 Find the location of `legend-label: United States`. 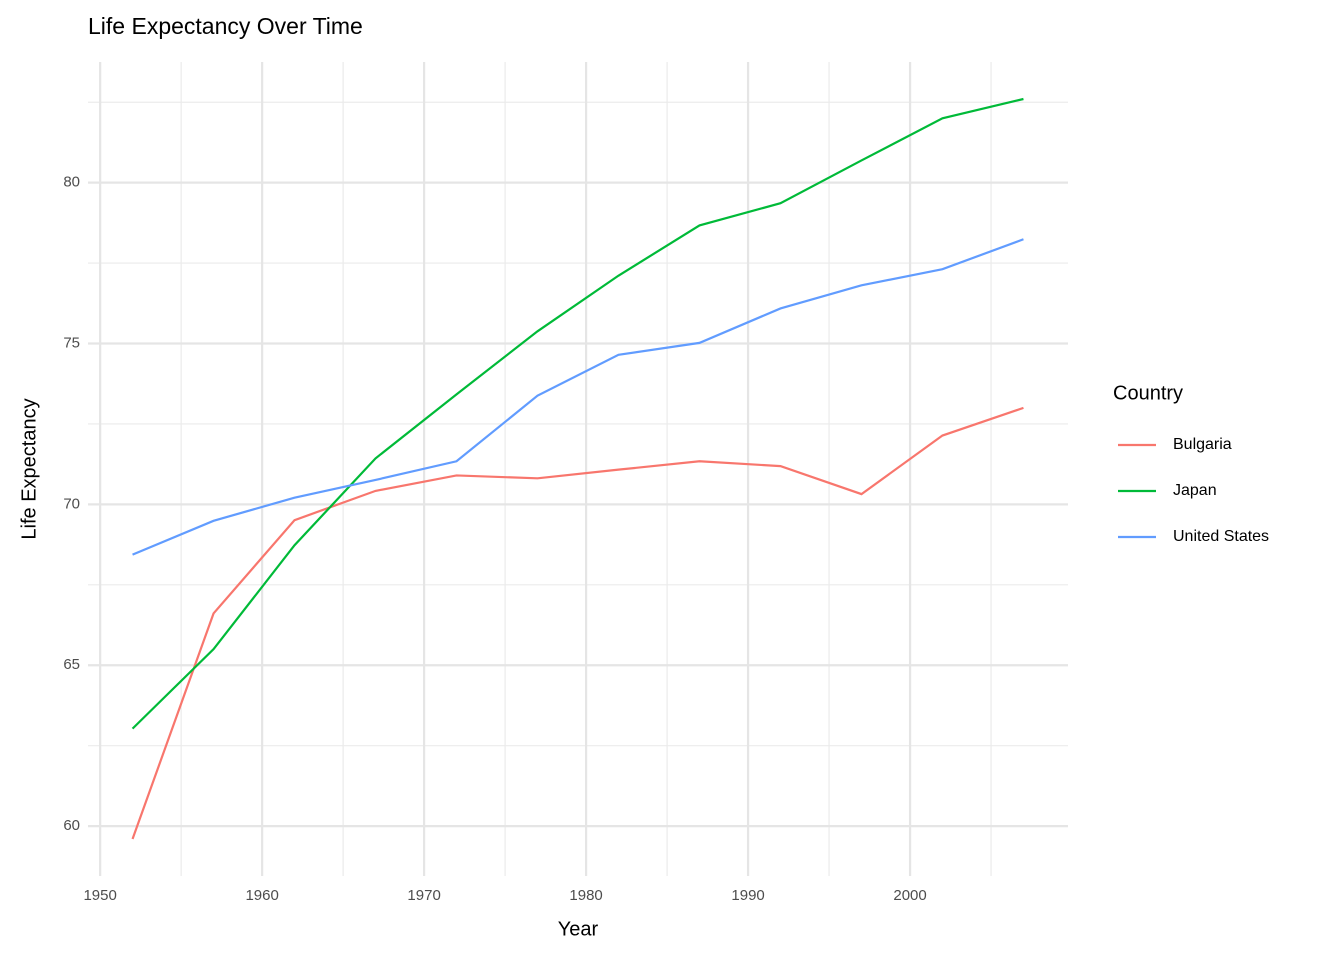

legend-label: United States is located at coordinates (1221, 536).